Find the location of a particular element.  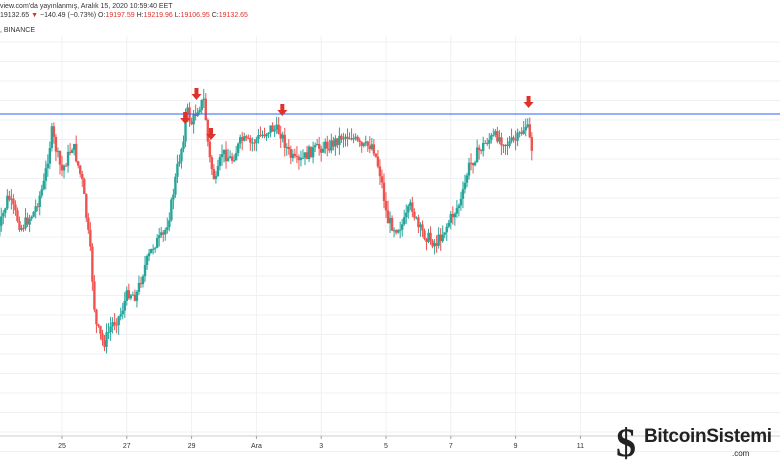

x-tick-label: 29 is located at coordinates (192, 446).